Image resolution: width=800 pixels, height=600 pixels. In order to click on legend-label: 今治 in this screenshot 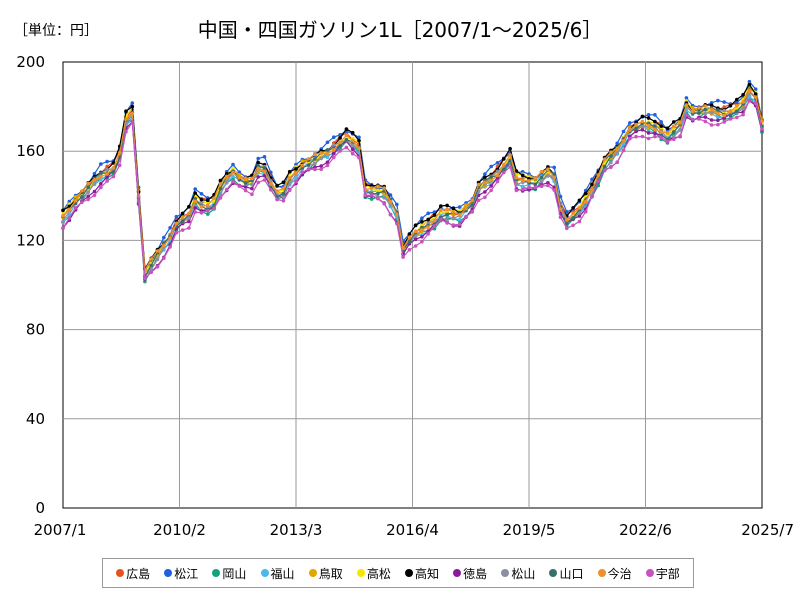, I will do `click(619, 573)`.